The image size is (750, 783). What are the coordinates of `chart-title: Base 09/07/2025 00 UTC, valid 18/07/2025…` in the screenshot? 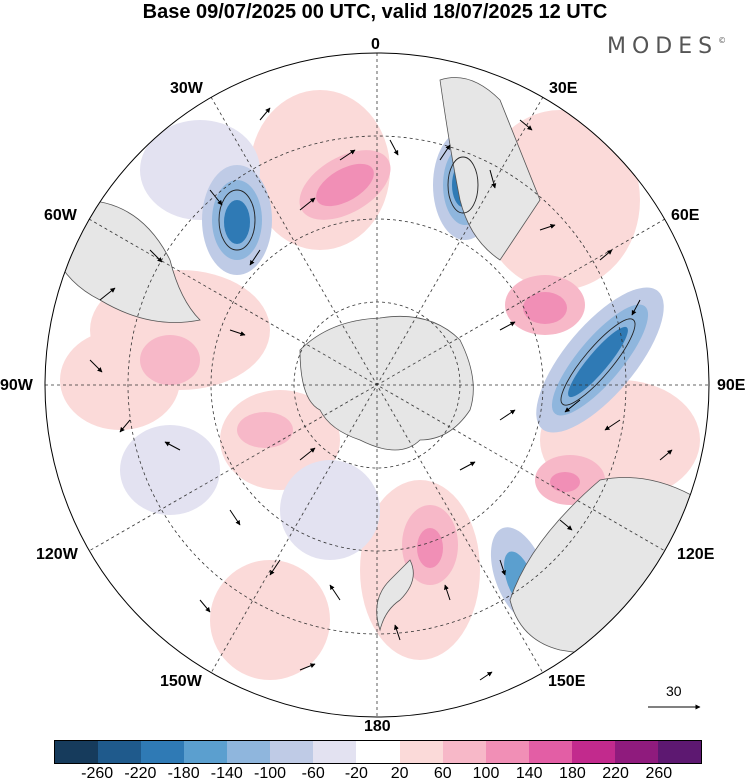 It's located at (375, 12).